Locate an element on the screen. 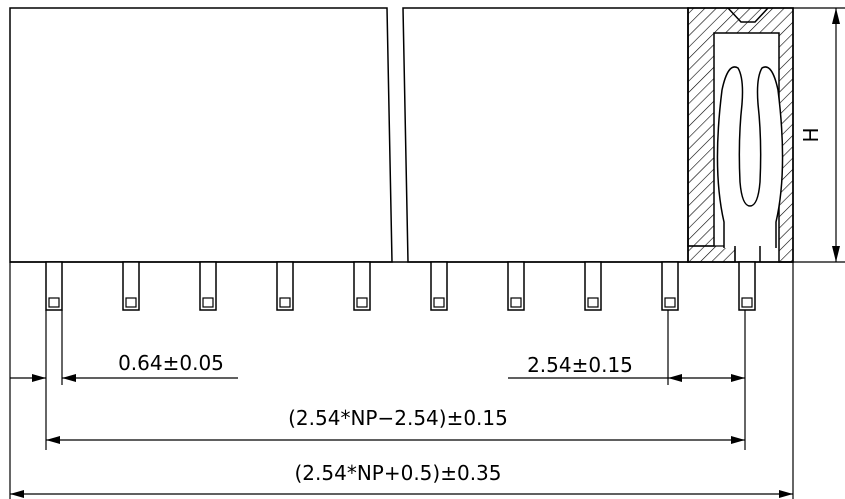  pins is located at coordinates (400, 286).